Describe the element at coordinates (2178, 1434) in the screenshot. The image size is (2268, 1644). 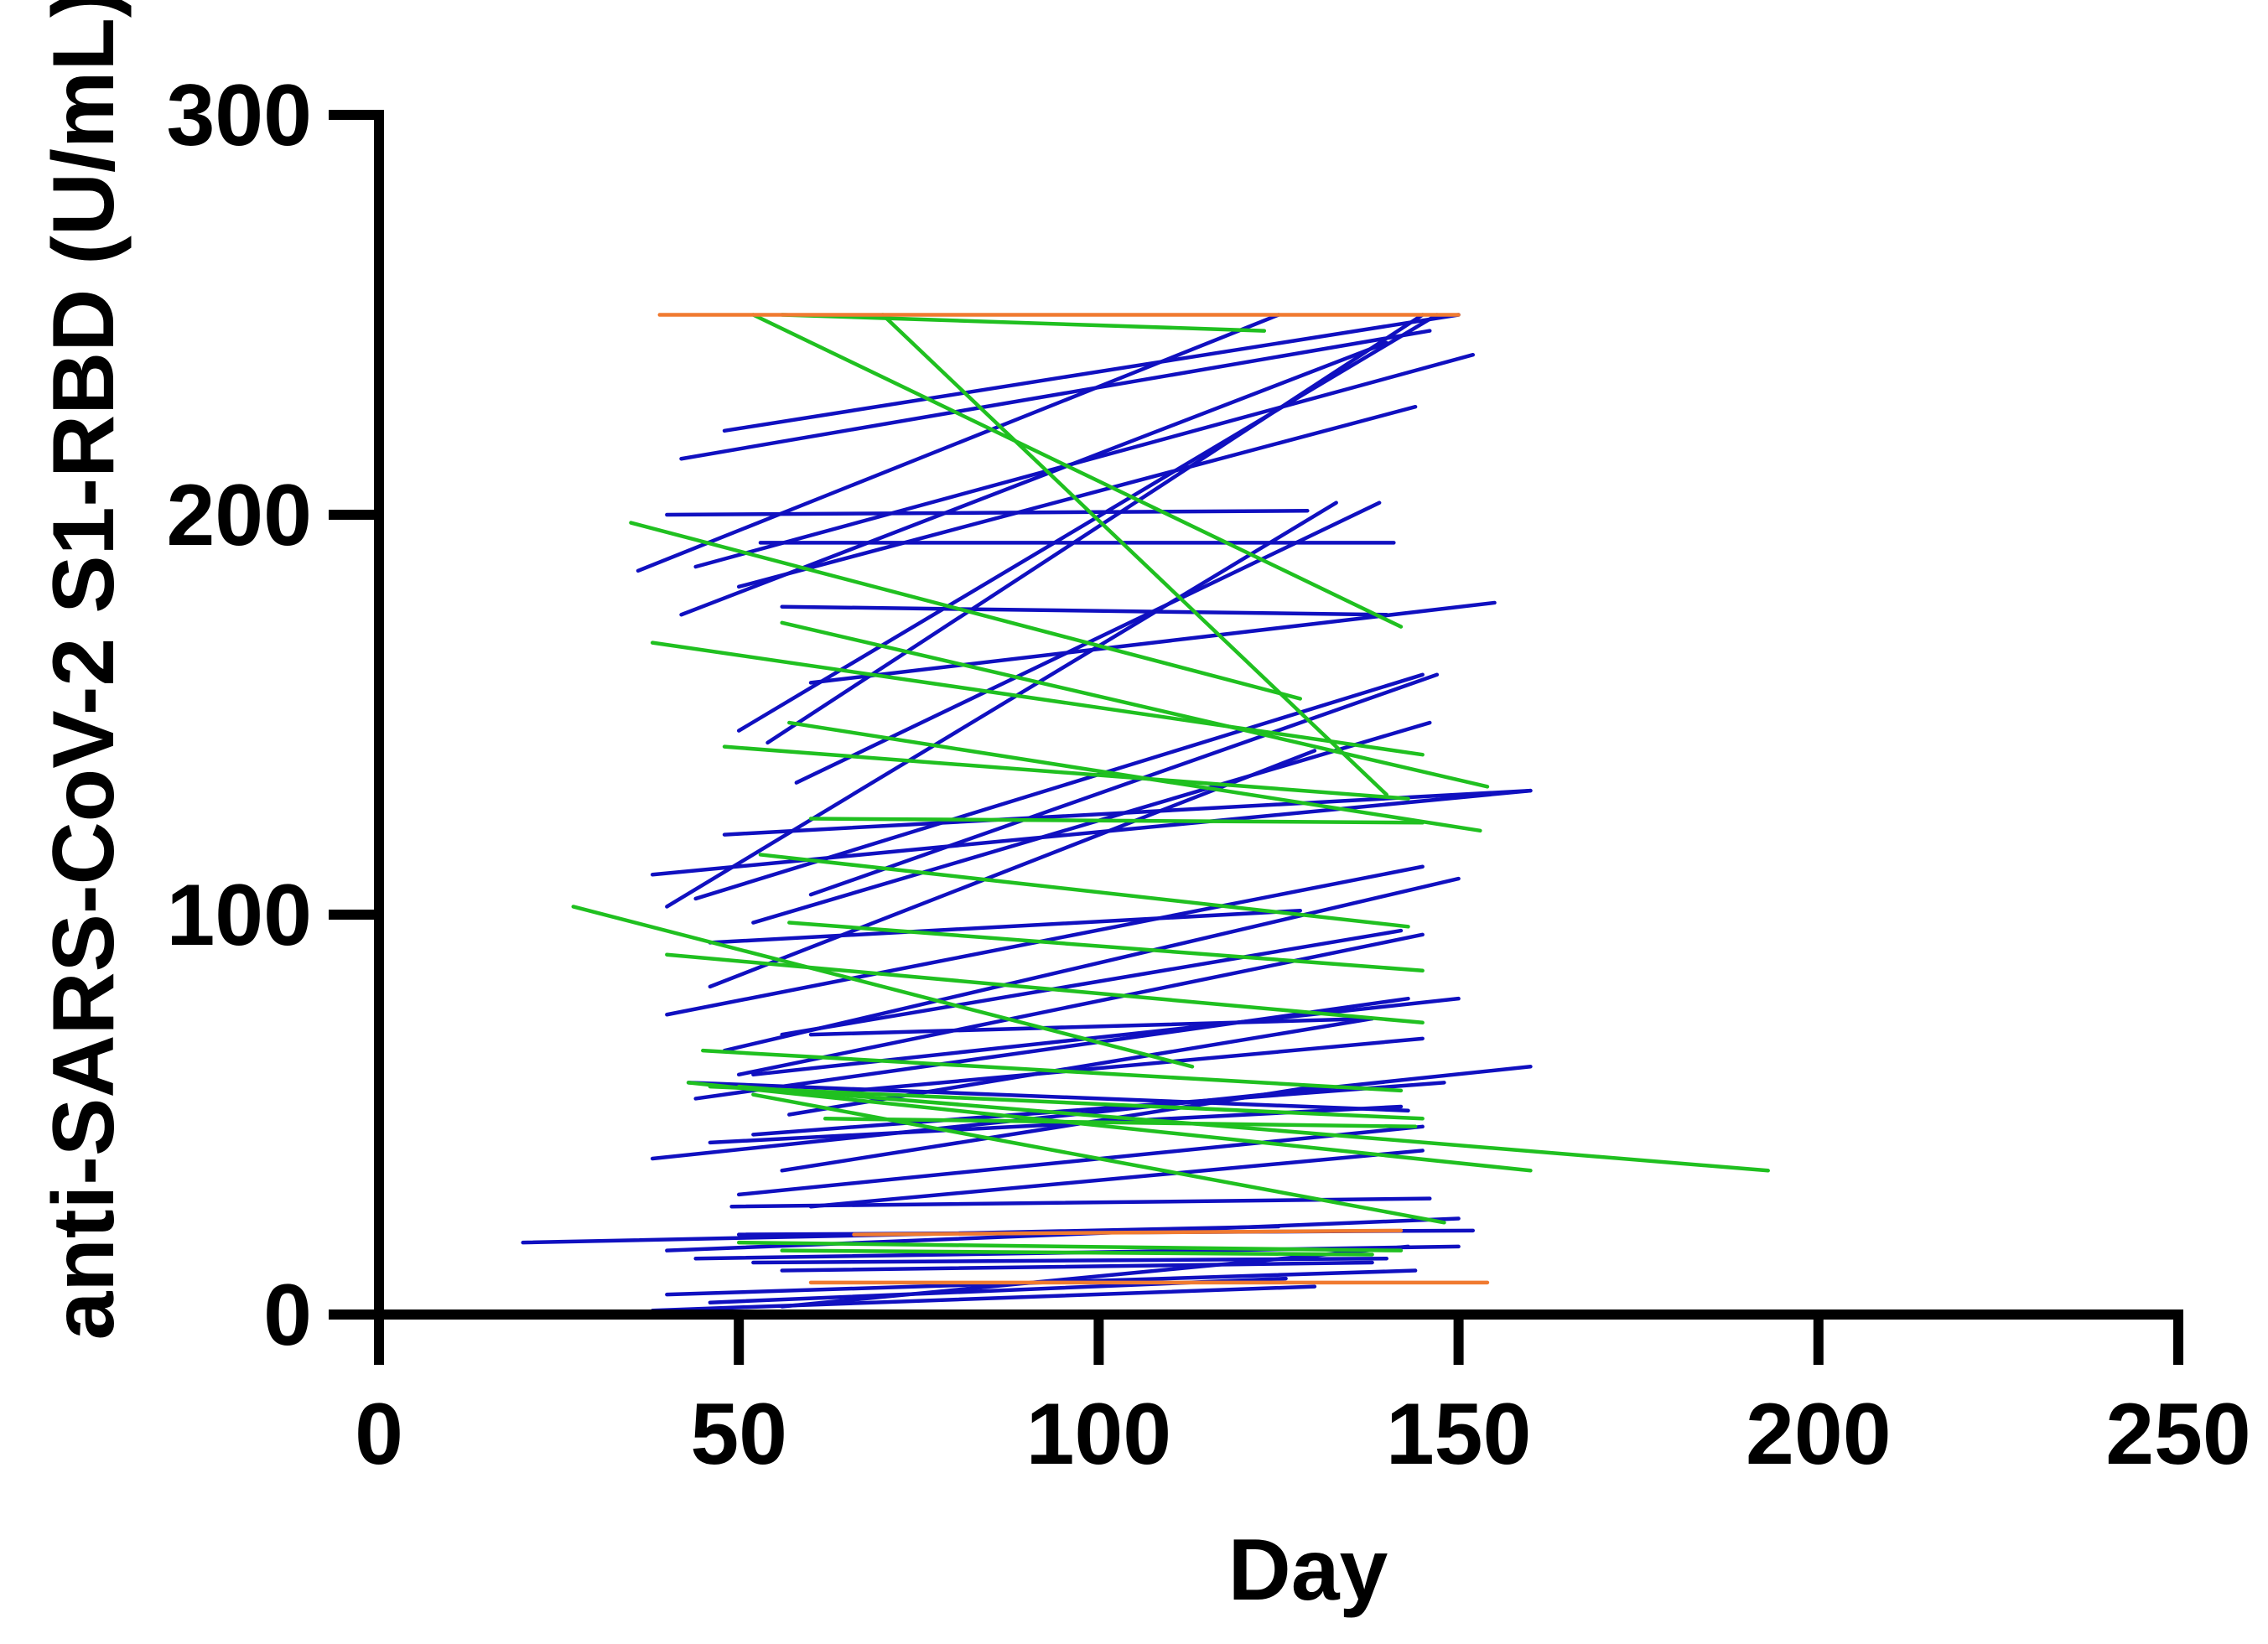
I see `x-tick-label: 250` at that location.